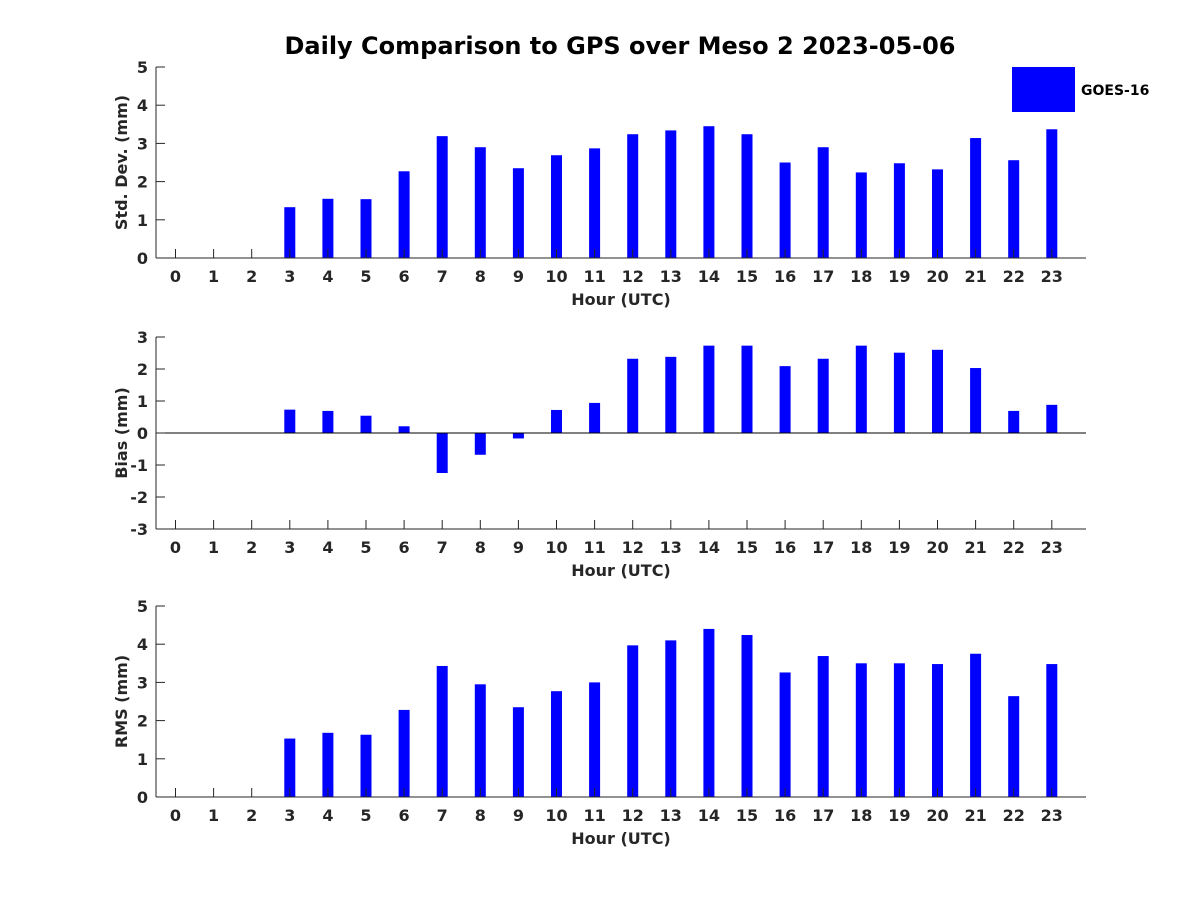 The image size is (1200, 900). What do you see at coordinates (480, 276) in the screenshot?
I see `x-tick-label: 8` at bounding box center [480, 276].